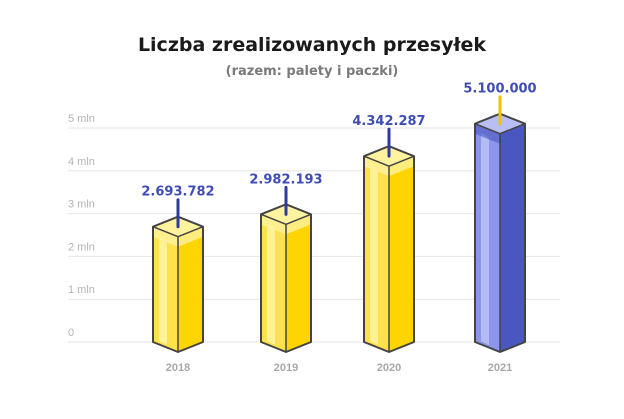 The width and height of the screenshot is (624, 419). What do you see at coordinates (71, 333) in the screenshot?
I see `y-tick-label: 0` at bounding box center [71, 333].